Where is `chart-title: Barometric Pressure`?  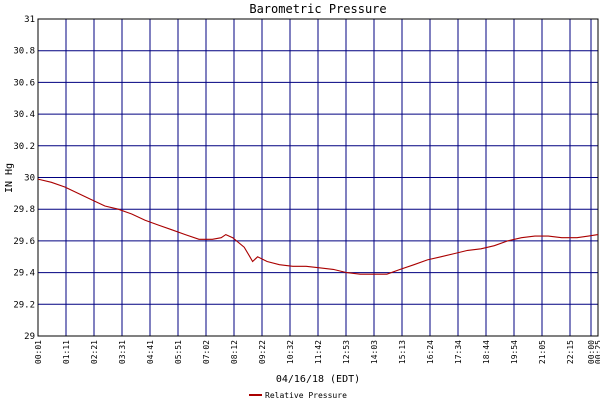
chart-title: Barometric Pressure is located at coordinates (317, 9).